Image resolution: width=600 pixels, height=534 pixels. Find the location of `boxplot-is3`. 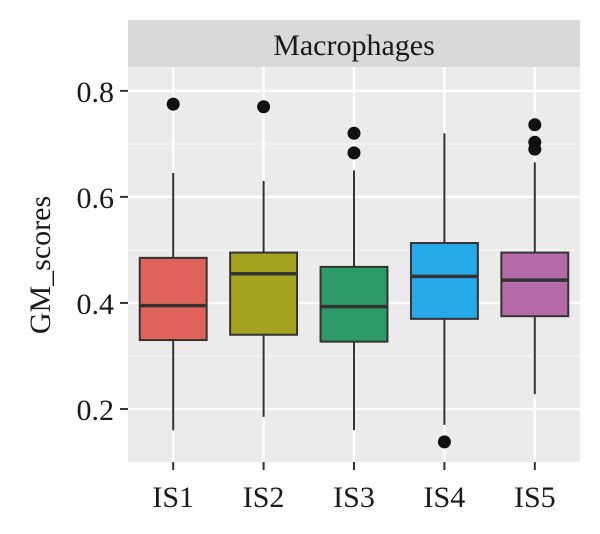

boxplot-is3 is located at coordinates (354, 278).